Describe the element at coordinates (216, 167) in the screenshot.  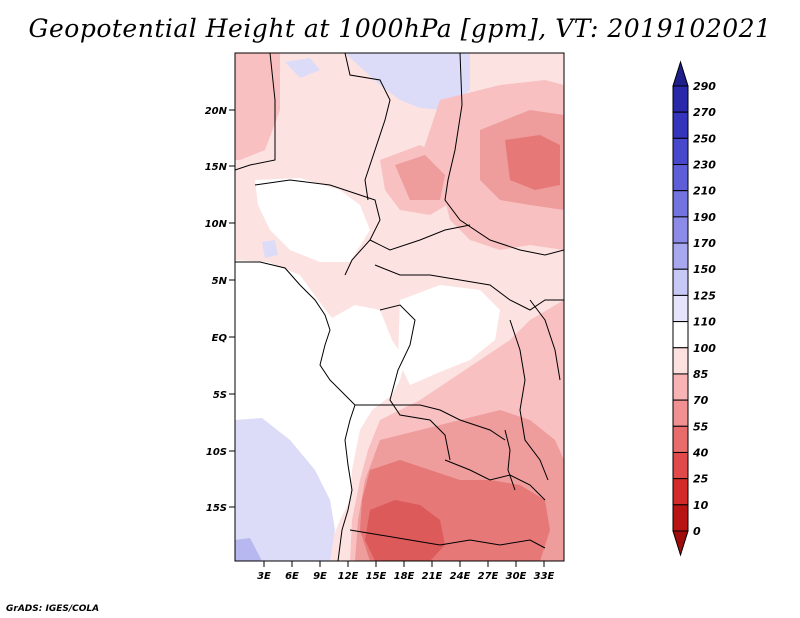
I see `lat-label-15N: 15N` at that location.